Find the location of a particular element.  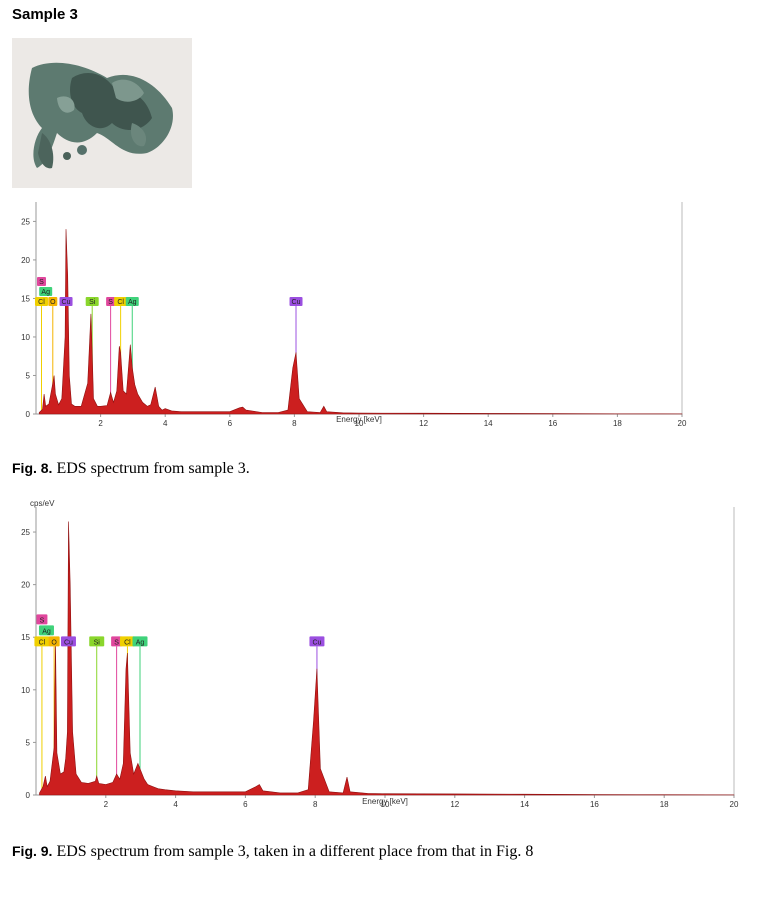

caption-label: Fig. 9. is located at coordinates (32, 851).